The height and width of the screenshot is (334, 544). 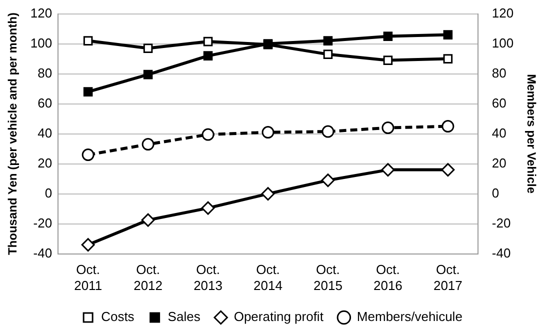 I want to click on y-tick-label: 0, so click(x=48, y=192).